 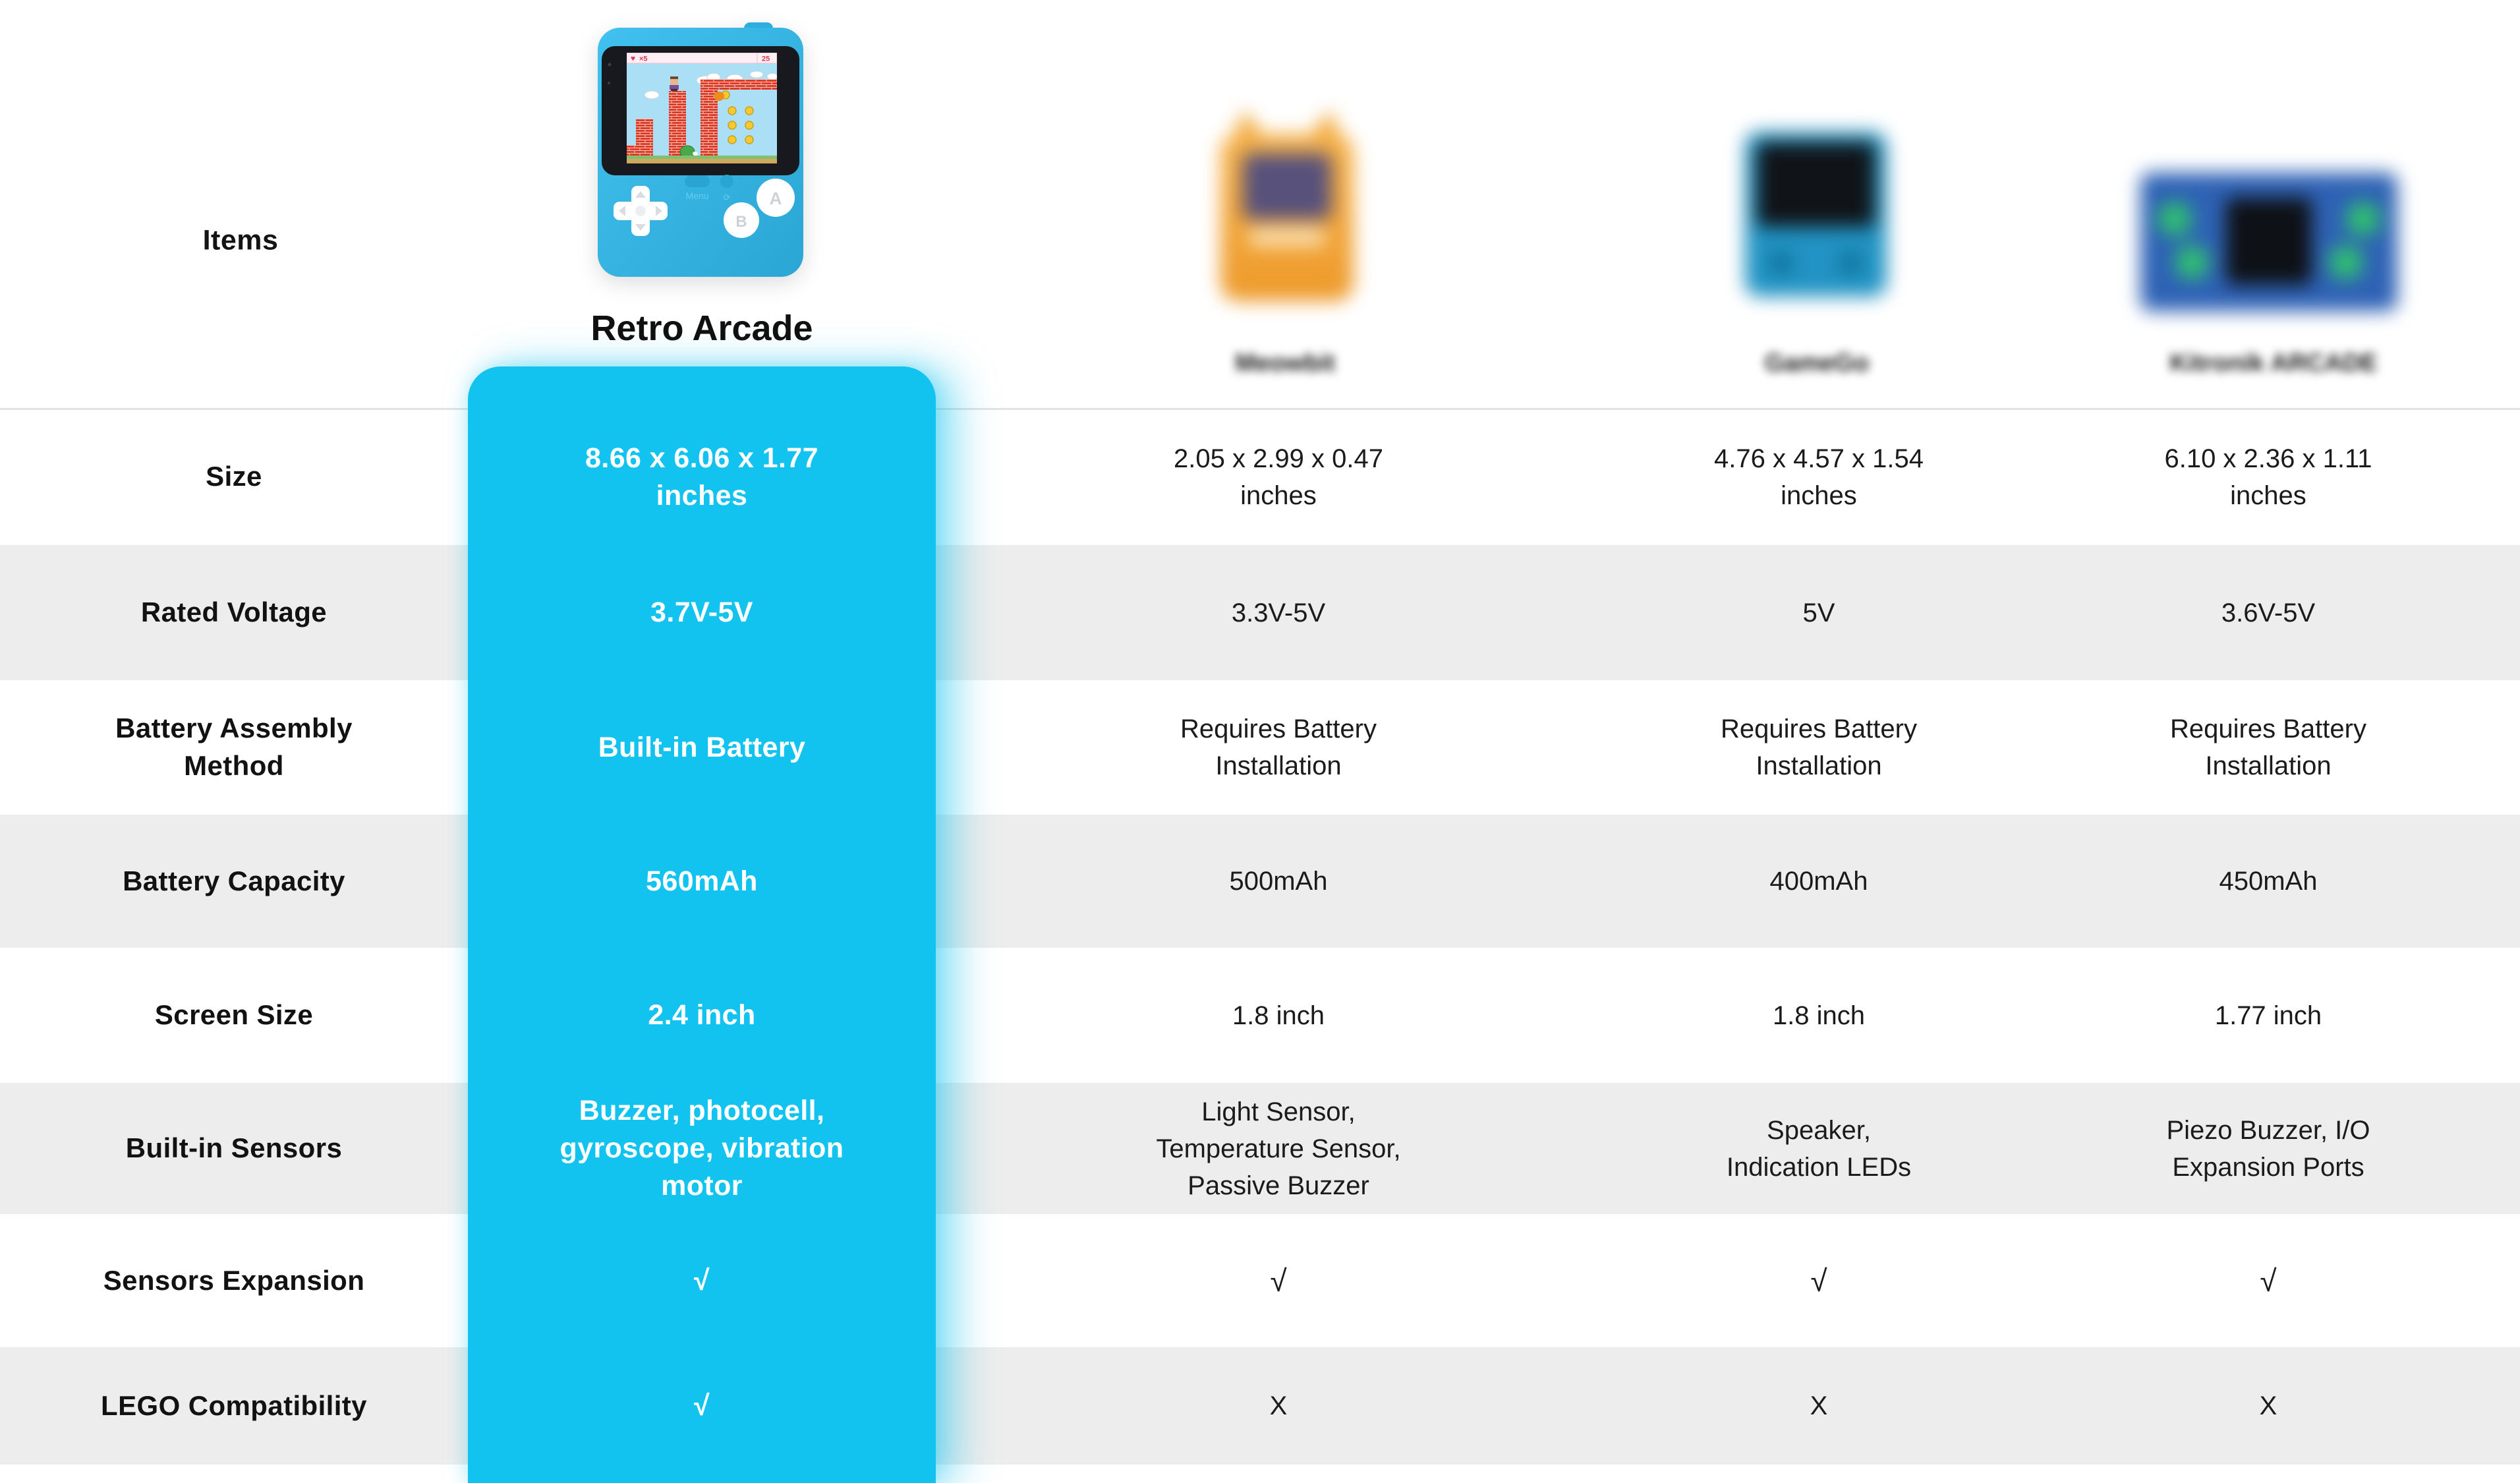 What do you see at coordinates (1278, 747) in the screenshot?
I see `cell-assembly-meowbit: Requires Battery Installation` at bounding box center [1278, 747].